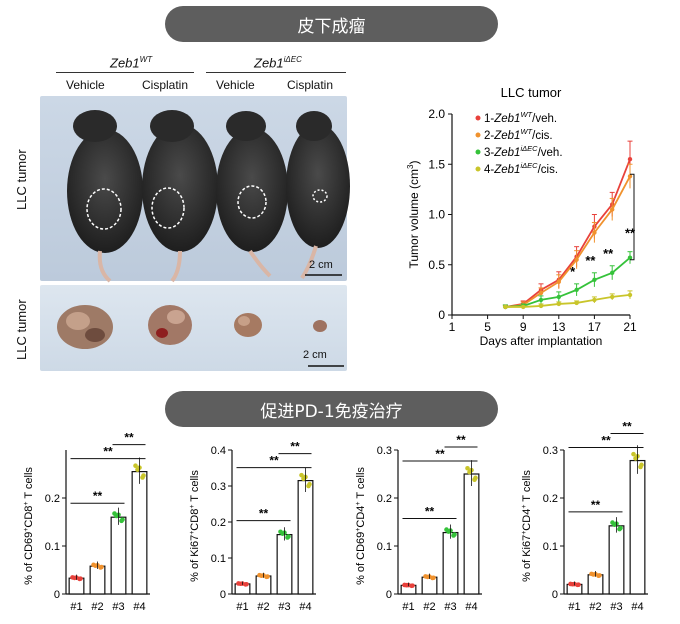 This screenshot has height=624, width=680. I want to click on banner-text: 促进PD-1免疫治疗, so click(331, 411).